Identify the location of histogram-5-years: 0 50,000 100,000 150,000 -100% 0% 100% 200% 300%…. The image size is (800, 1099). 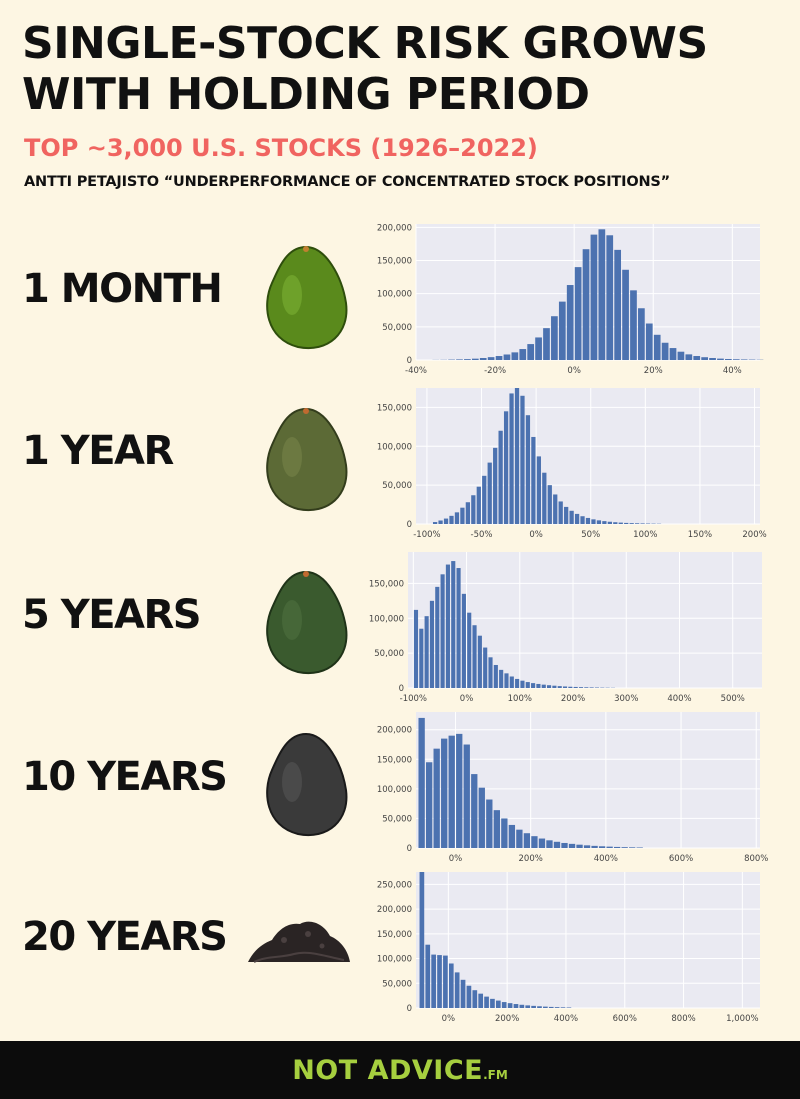
(565, 628).